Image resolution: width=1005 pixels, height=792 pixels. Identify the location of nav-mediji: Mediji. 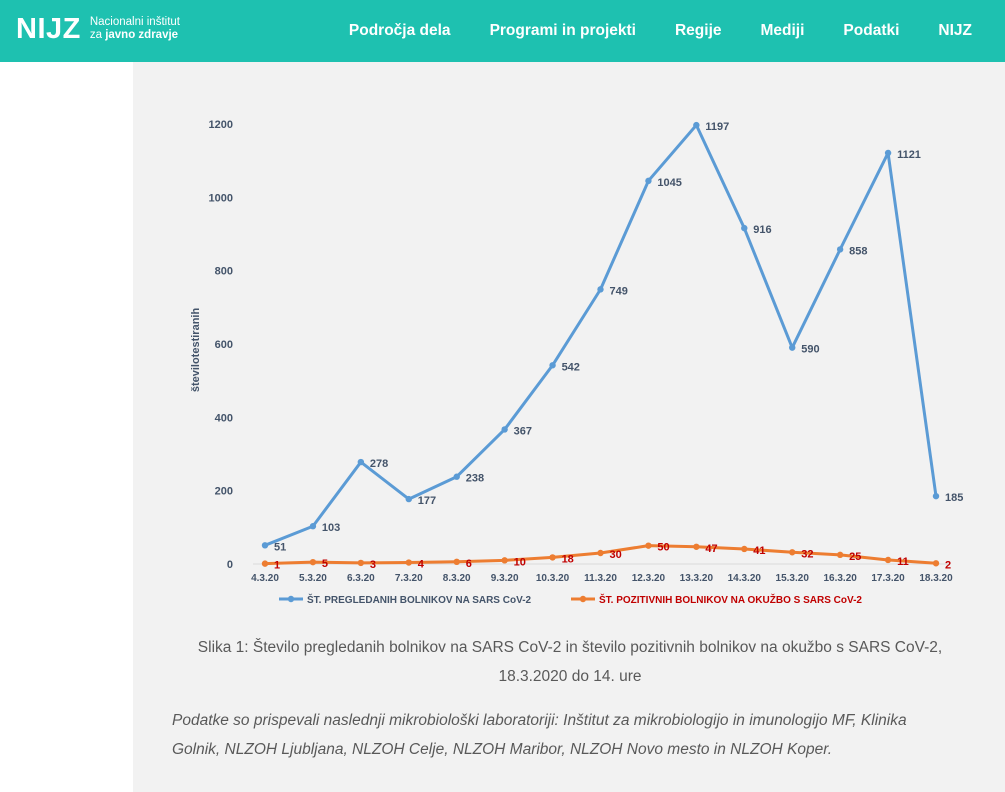
(782, 30).